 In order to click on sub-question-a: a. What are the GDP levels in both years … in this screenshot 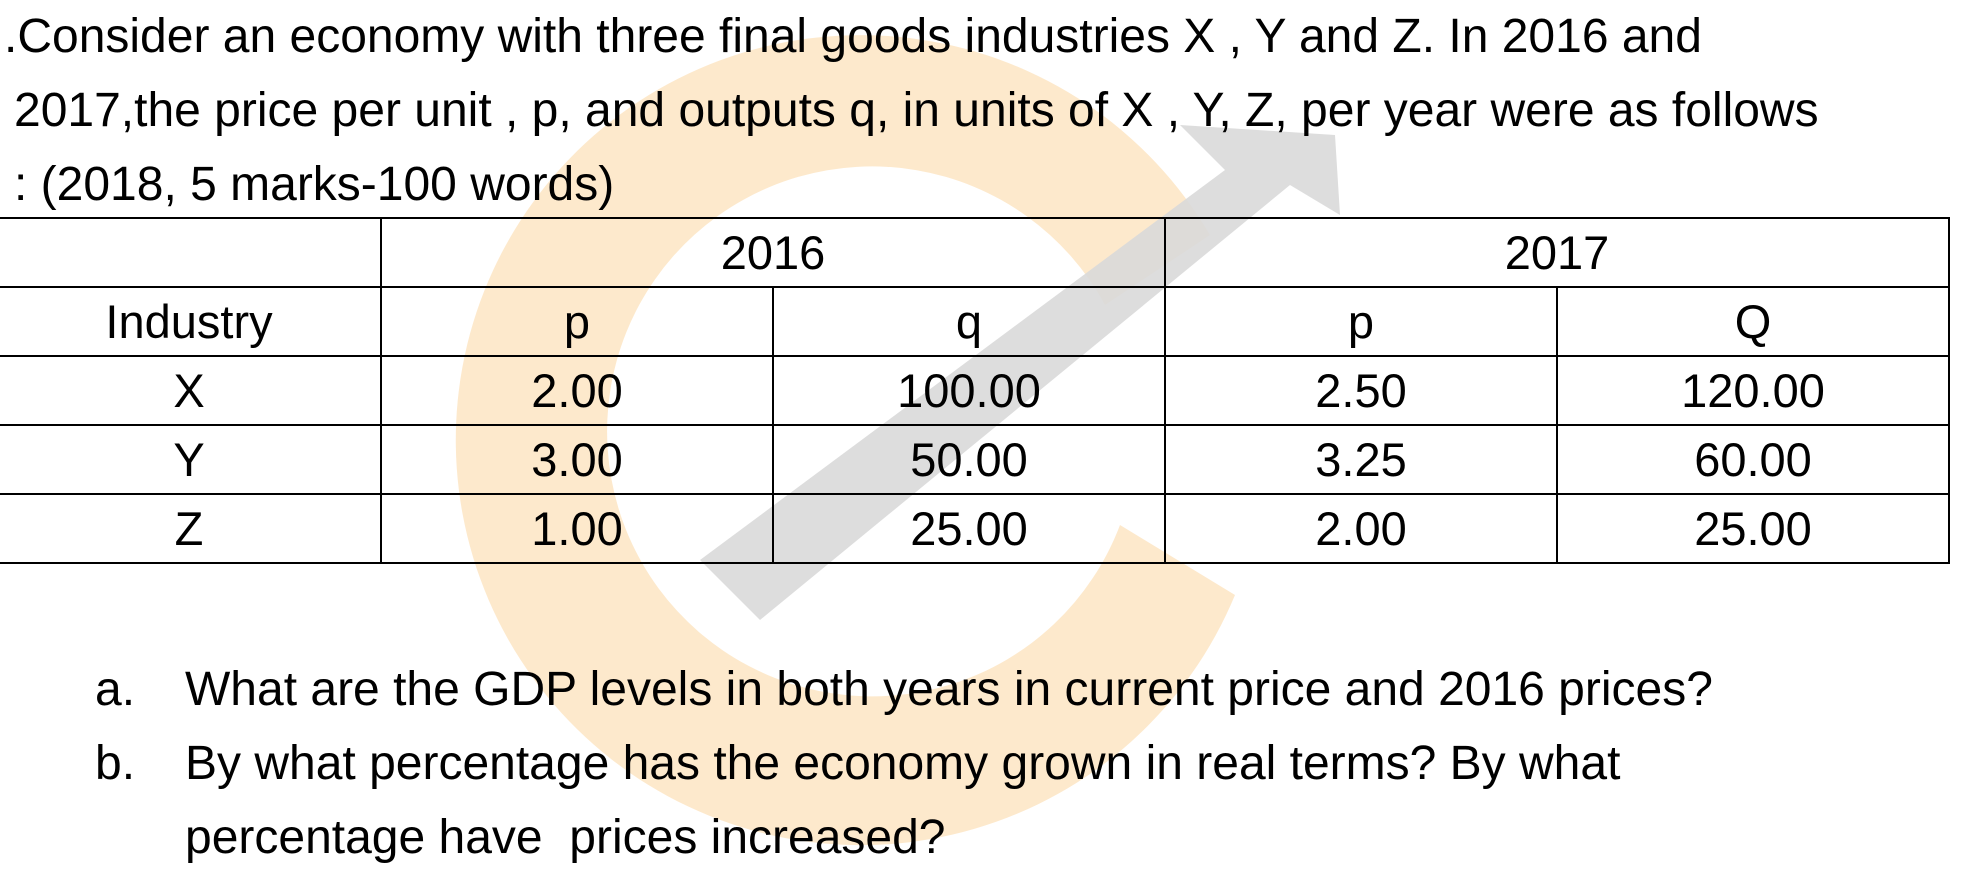, I will do `click(904, 690)`.